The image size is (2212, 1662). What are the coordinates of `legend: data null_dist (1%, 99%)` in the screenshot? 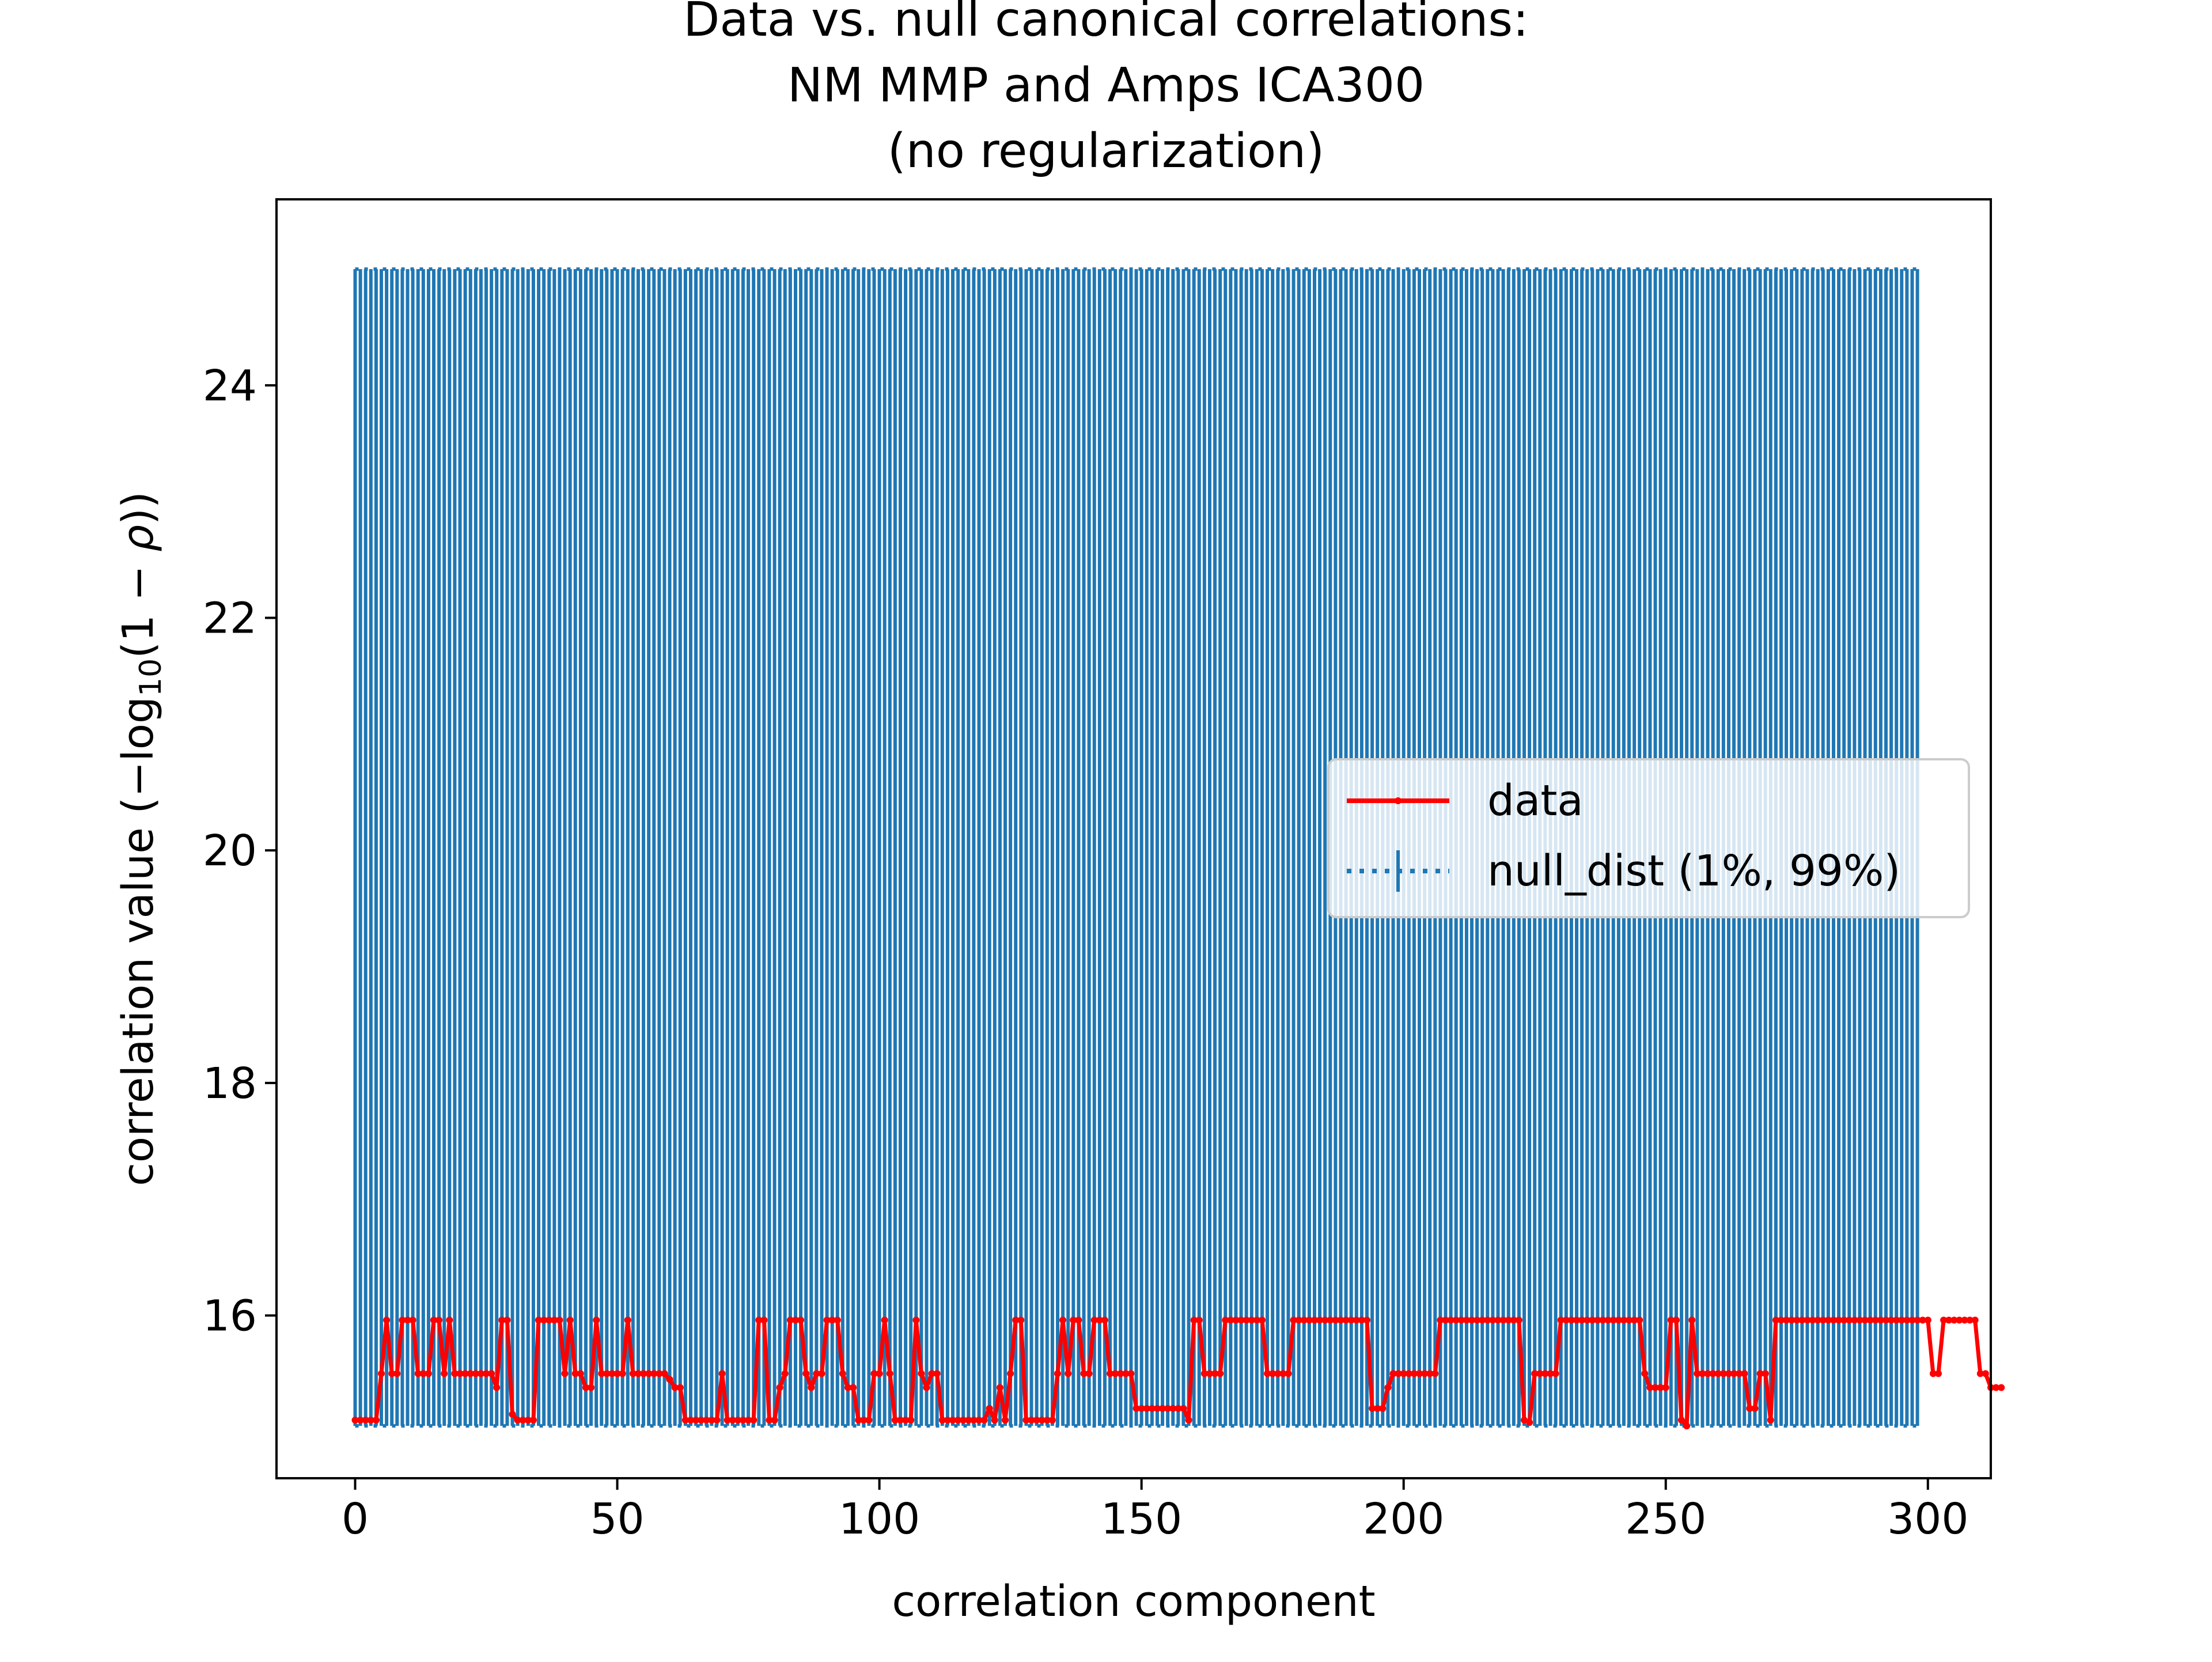 It's located at (1648, 838).